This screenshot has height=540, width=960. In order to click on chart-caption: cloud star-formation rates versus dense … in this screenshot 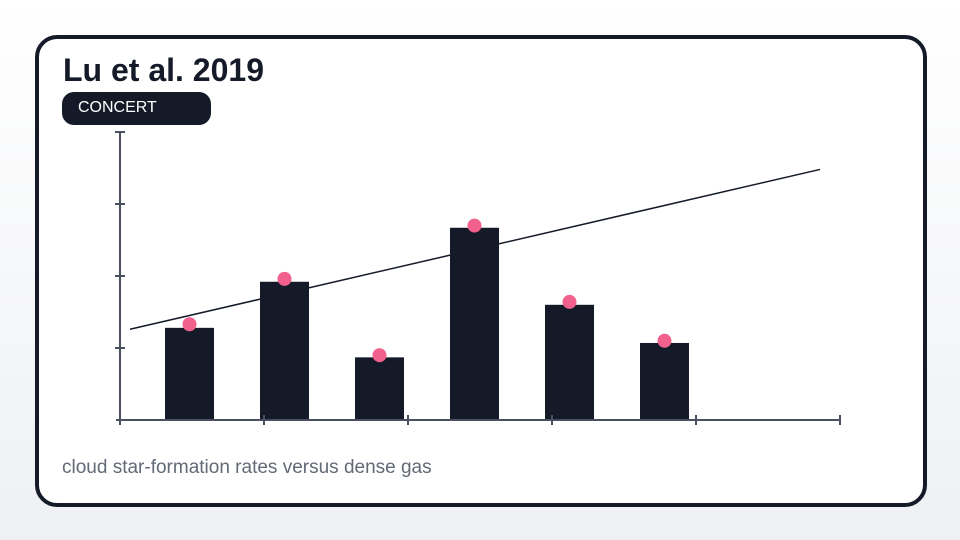, I will do `click(247, 467)`.